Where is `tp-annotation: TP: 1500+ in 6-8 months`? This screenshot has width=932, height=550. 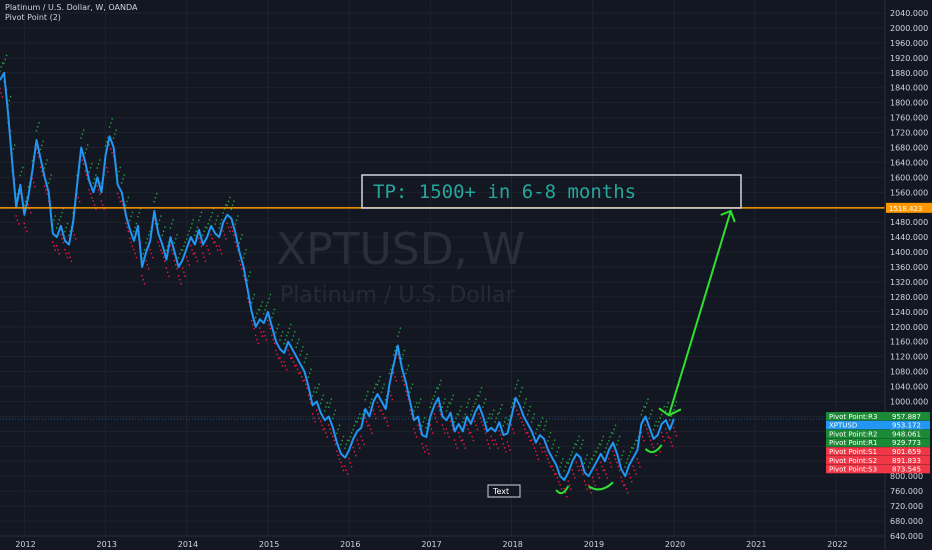
tp-annotation: TP: 1500+ in 6-8 months is located at coordinates (551, 191).